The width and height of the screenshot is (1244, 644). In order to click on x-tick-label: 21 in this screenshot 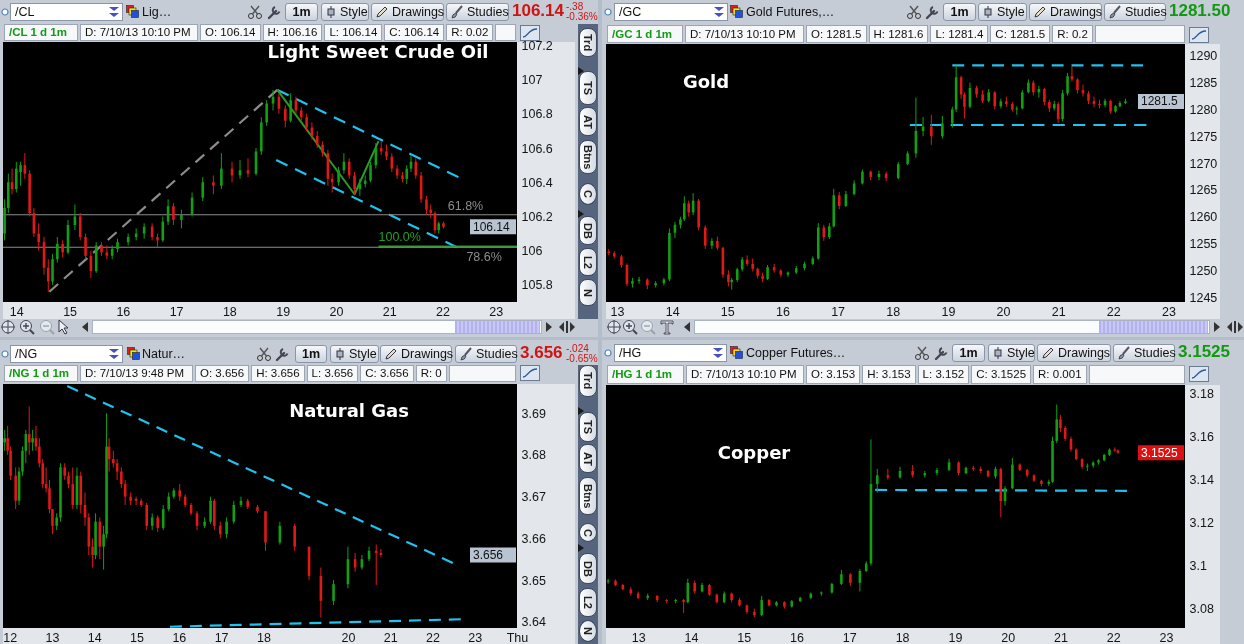, I will do `click(390, 637)`.